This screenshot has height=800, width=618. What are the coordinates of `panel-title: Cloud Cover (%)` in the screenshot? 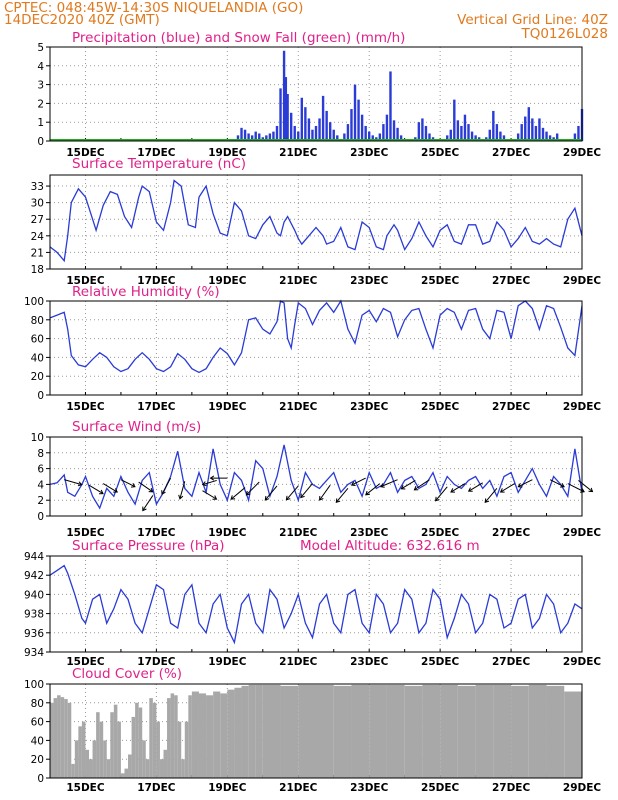 It's located at (127, 674).